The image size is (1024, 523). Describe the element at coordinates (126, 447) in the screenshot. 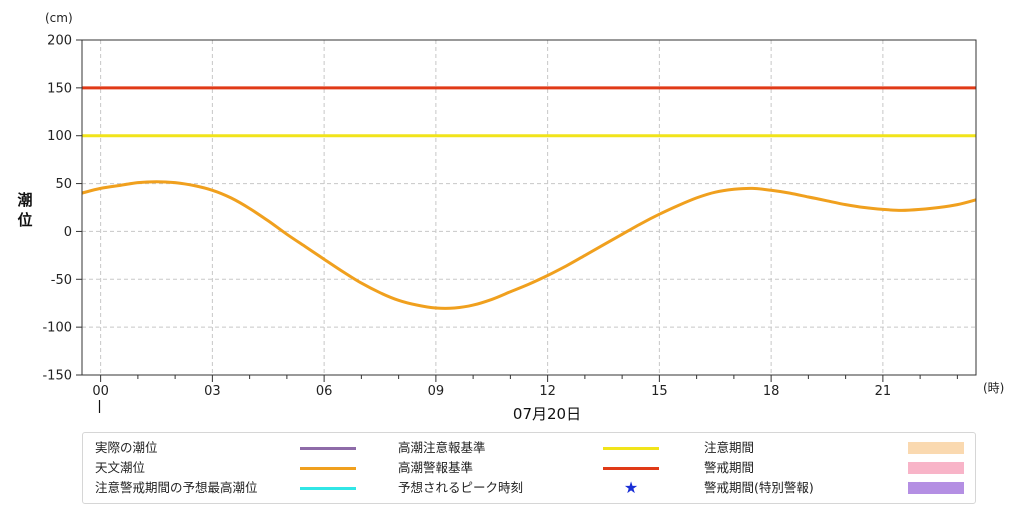

I see `legend-label: 実際の潮位` at that location.